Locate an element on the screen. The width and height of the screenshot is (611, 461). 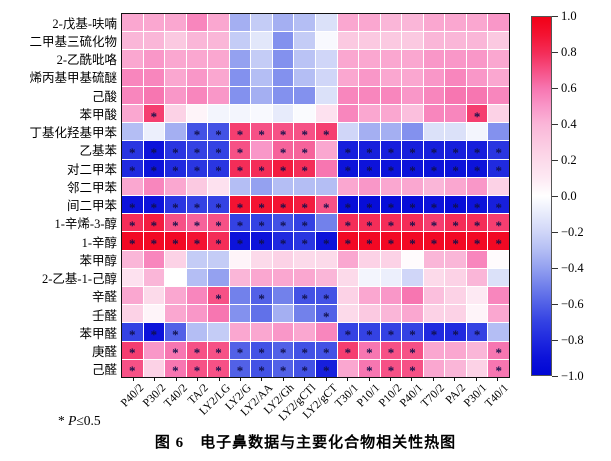
row-label: 乙基苯 is located at coordinates (98, 151).